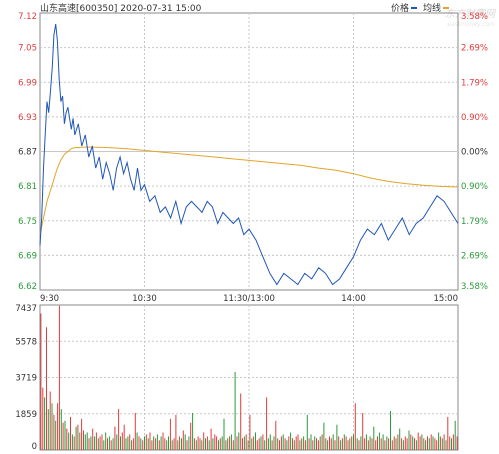 This screenshot has height=454, width=499. I want to click on legend-item-avg: 均线, so click(436, 7).